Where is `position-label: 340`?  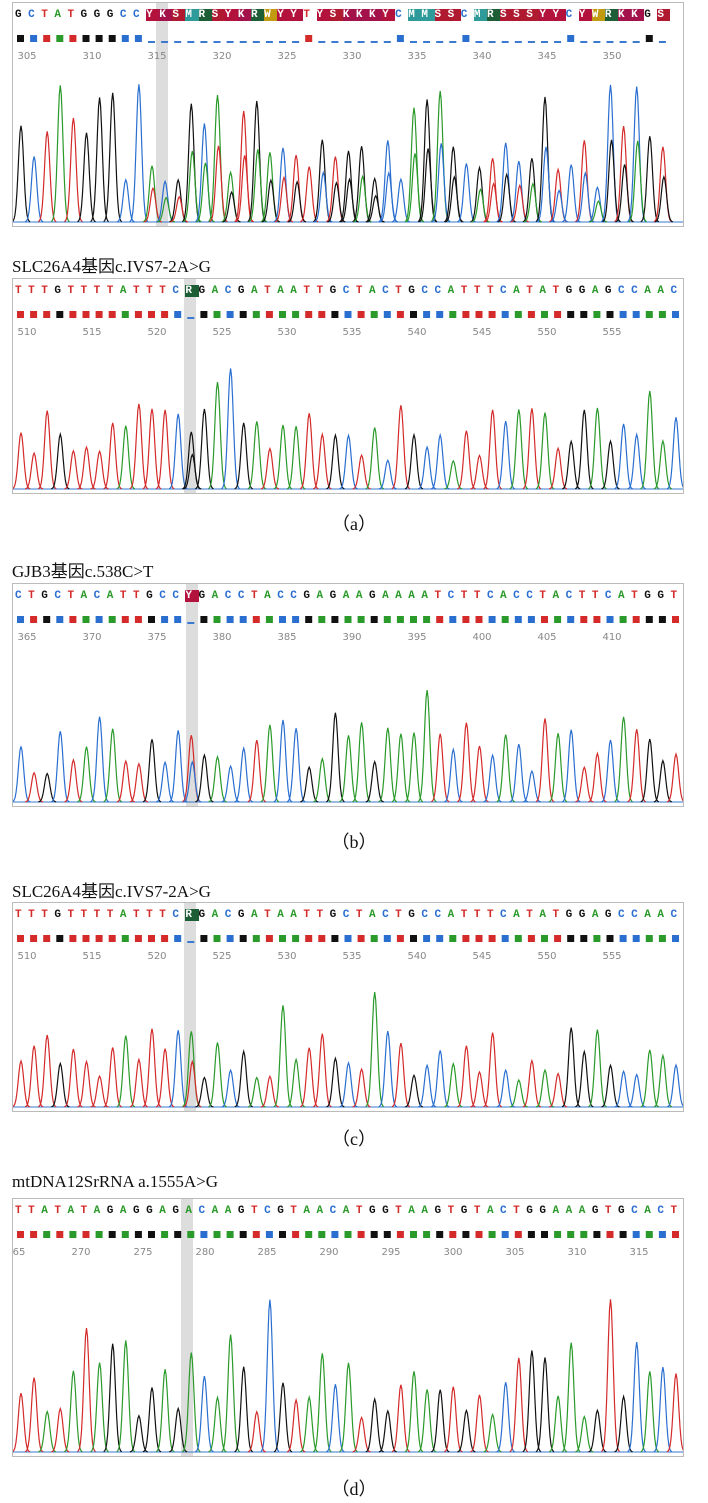
position-label: 340 is located at coordinates (482, 56).